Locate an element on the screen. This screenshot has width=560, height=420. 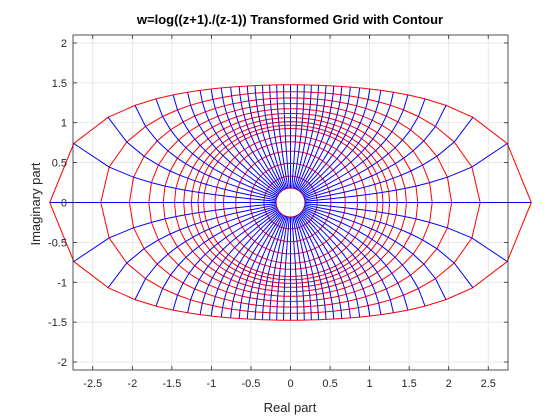
y-tick-label: 1.5 is located at coordinates (59, 84).